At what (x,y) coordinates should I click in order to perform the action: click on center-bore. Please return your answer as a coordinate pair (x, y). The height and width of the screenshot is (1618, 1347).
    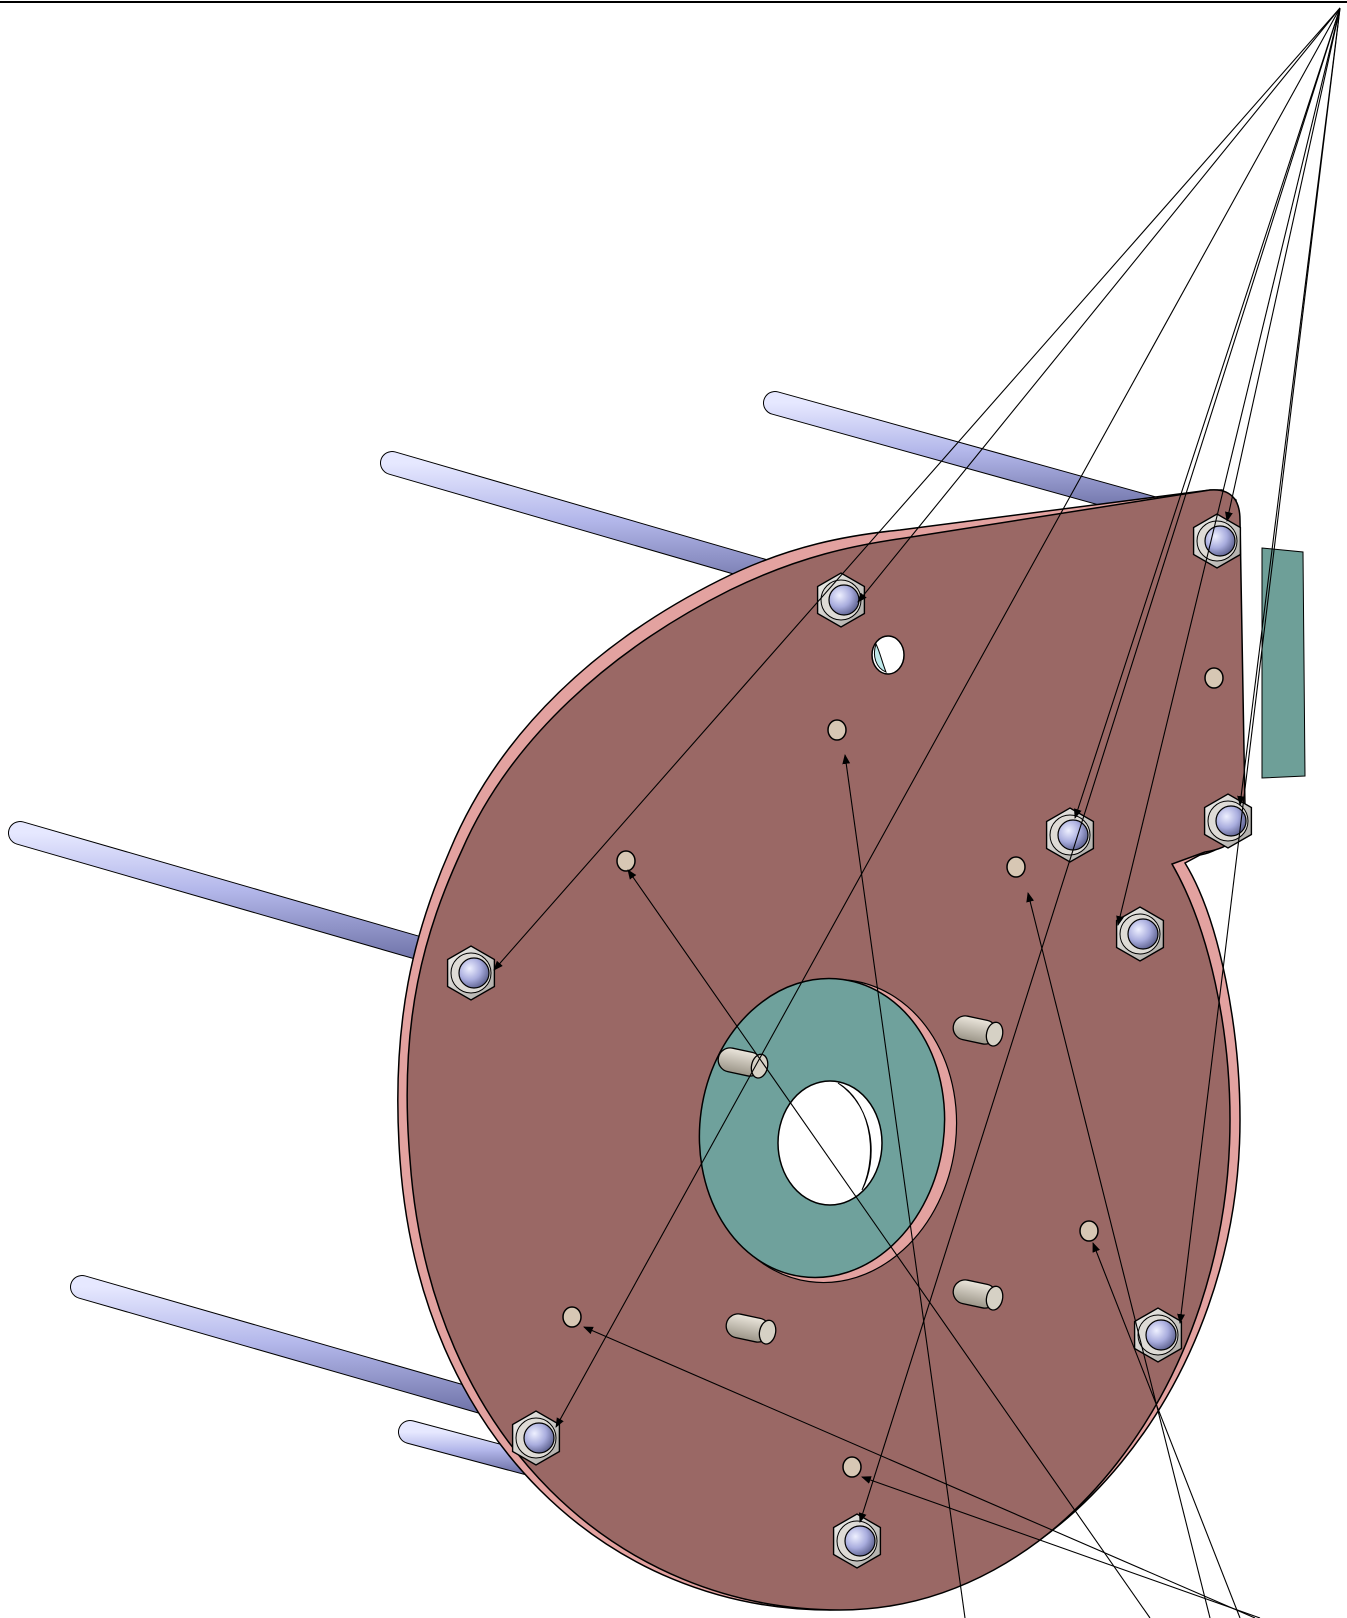
    Looking at the image, I should click on (830, 1143).